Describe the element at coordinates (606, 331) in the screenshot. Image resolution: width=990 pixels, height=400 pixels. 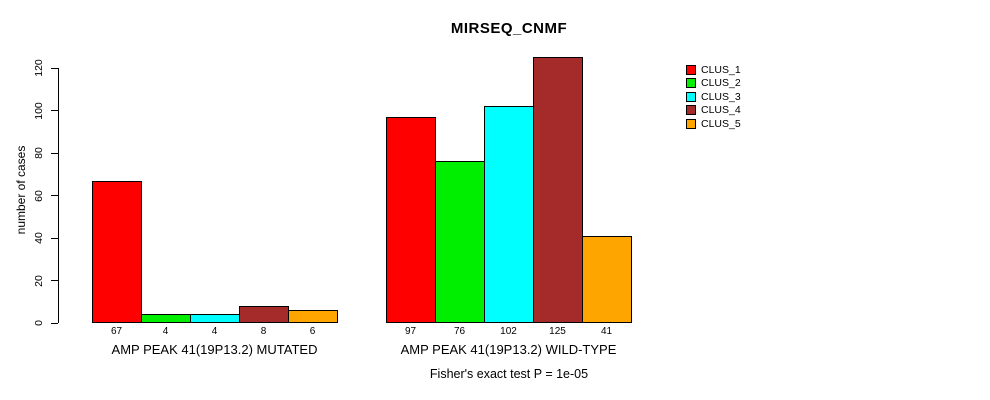
I see `bar-value-label: 41` at that location.